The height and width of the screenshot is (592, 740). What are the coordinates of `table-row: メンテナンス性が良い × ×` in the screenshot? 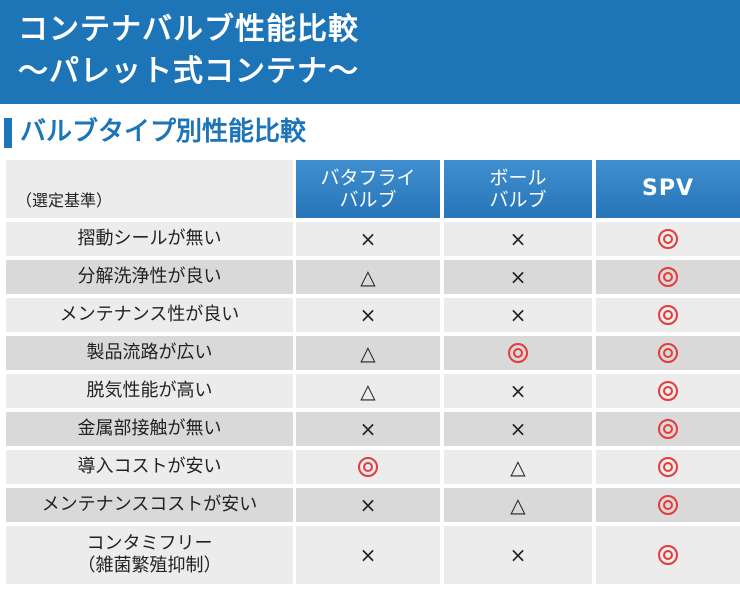 It's located at (373, 315).